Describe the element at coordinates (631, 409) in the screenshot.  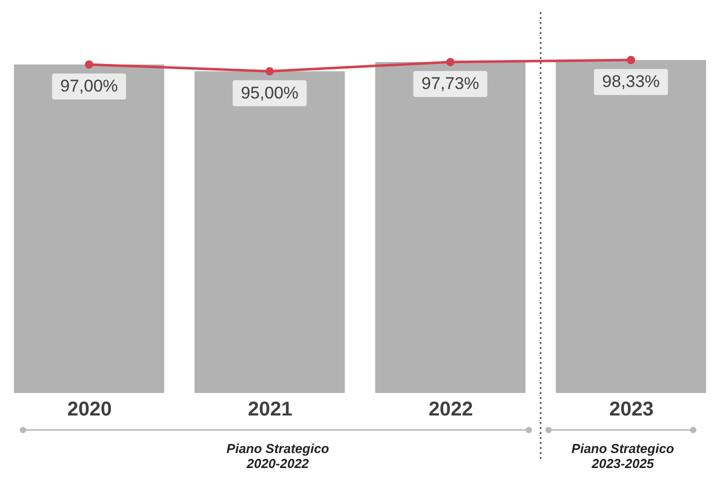
I see `x-tick-label: 2023` at that location.